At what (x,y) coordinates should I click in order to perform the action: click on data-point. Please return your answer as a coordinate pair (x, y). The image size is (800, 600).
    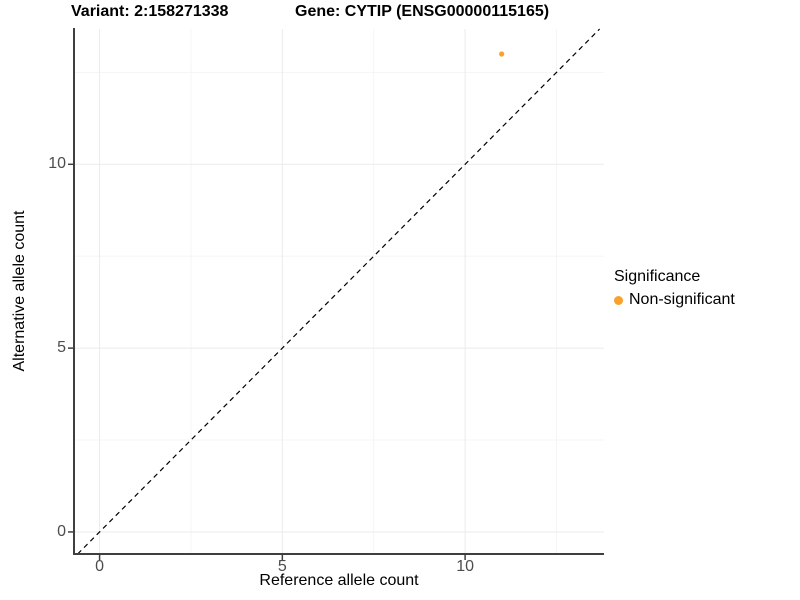
    Looking at the image, I should click on (502, 54).